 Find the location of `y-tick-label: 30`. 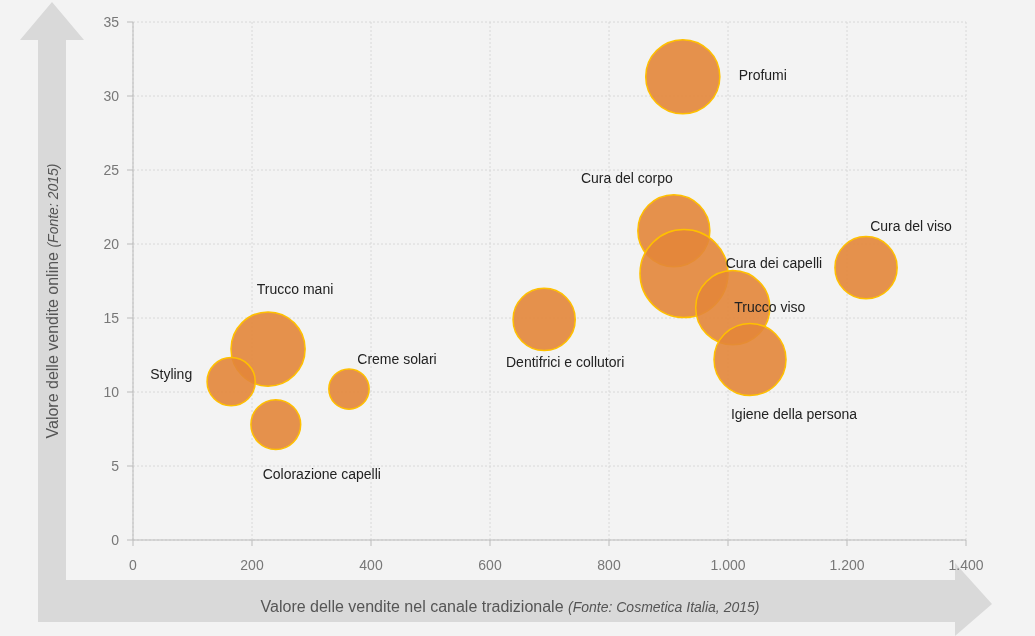

y-tick-label: 30 is located at coordinates (111, 96).